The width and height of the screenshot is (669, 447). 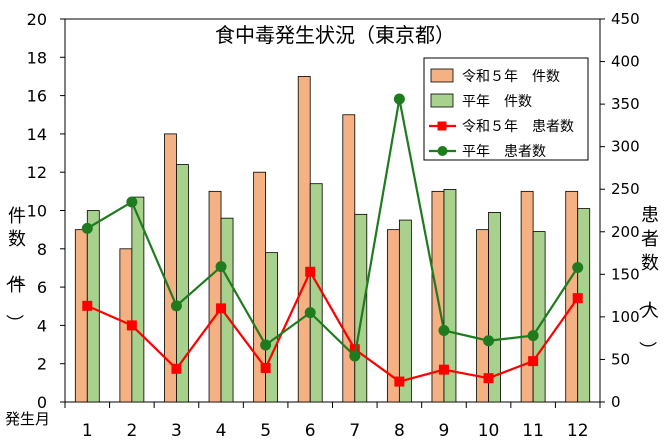 I want to click on x-tick-label: 8, so click(x=399, y=431).